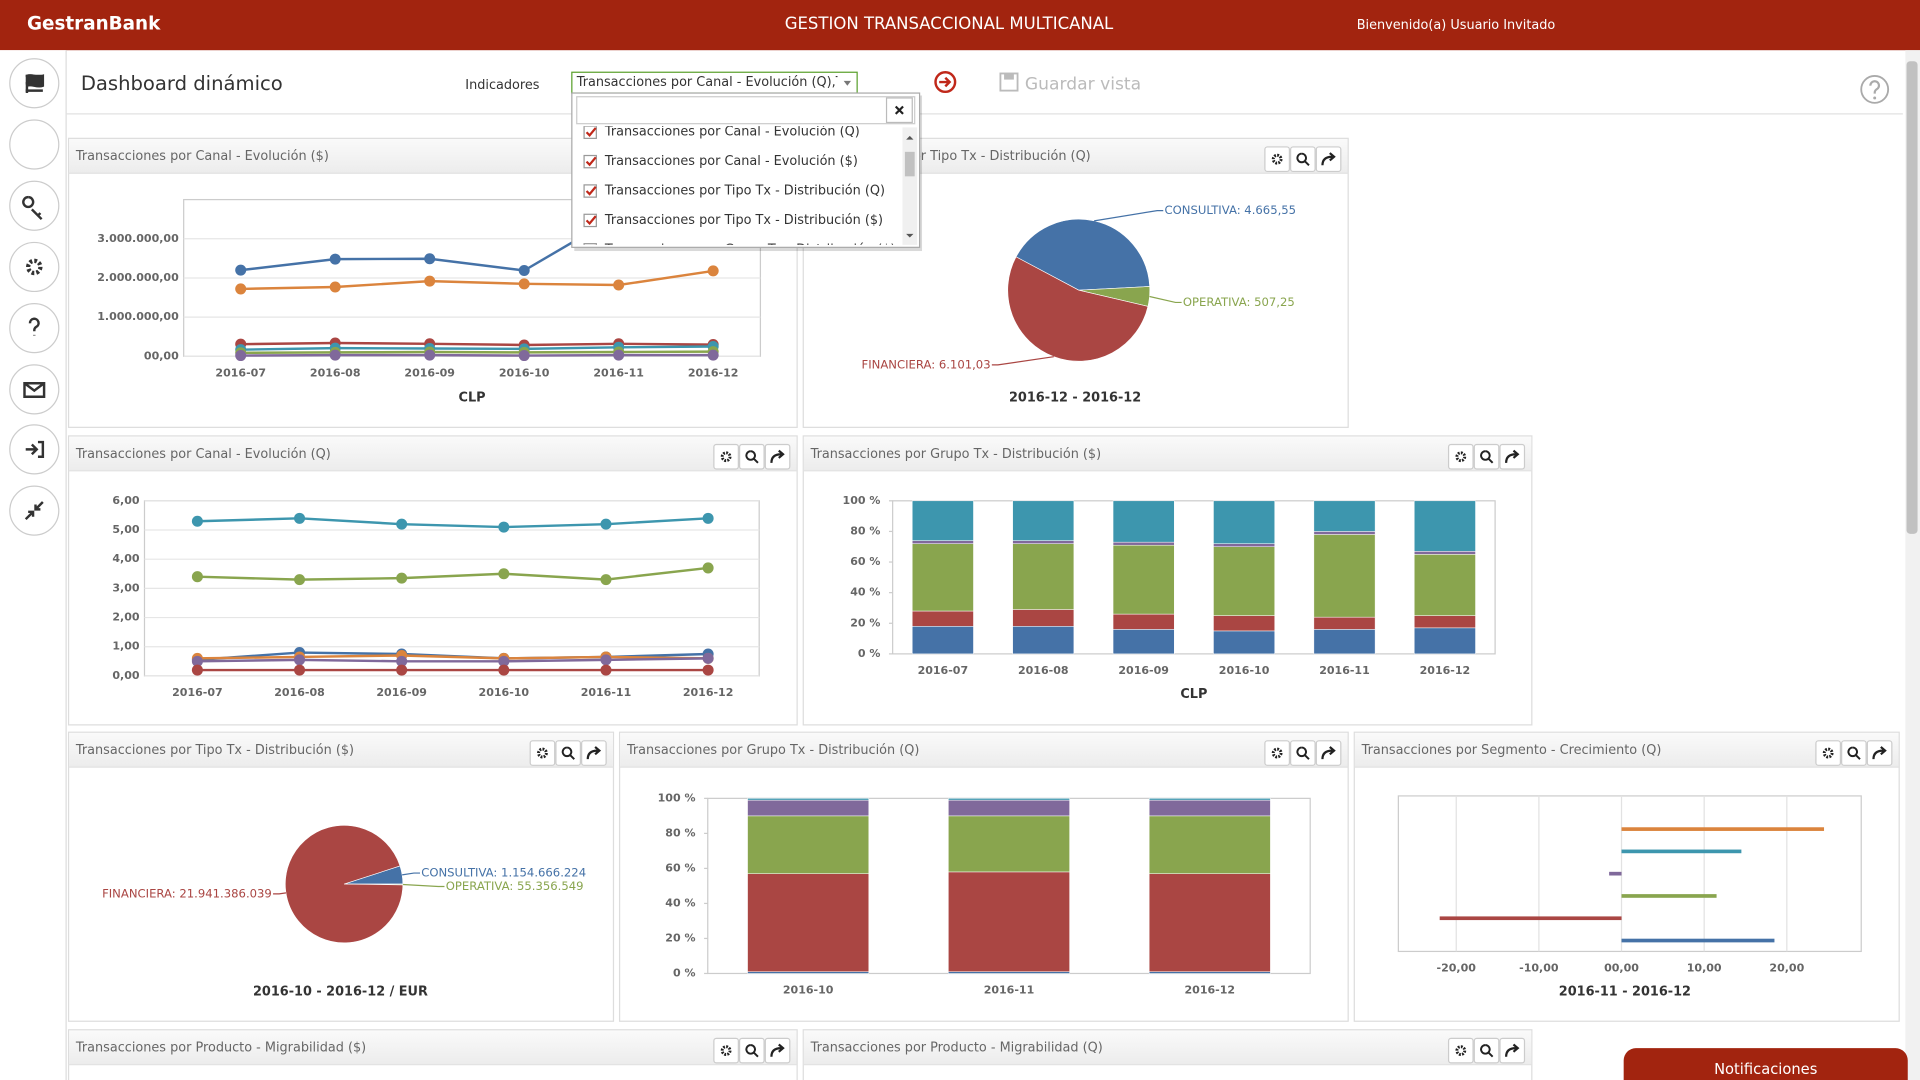 Image resolution: width=1920 pixels, height=1080 pixels. What do you see at coordinates (1912, 297) in the screenshot?
I see `scrollbar-thumb` at bounding box center [1912, 297].